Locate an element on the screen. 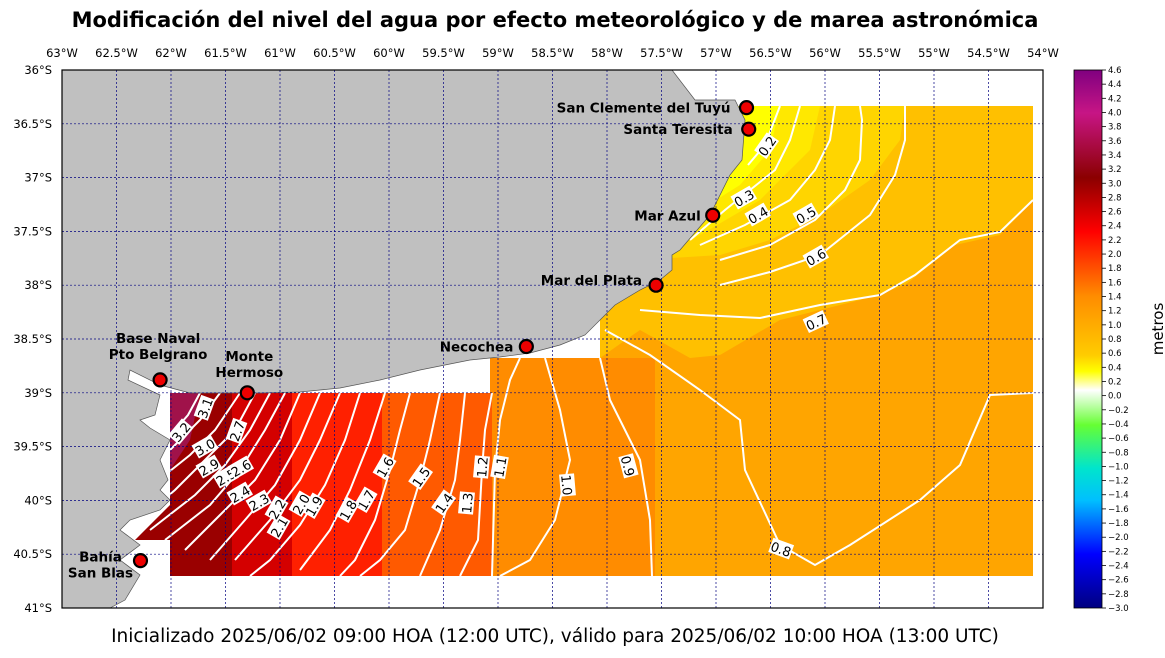 This screenshot has height=658, width=1165. lat-tick-label: 38.5°S is located at coordinates (32, 339).